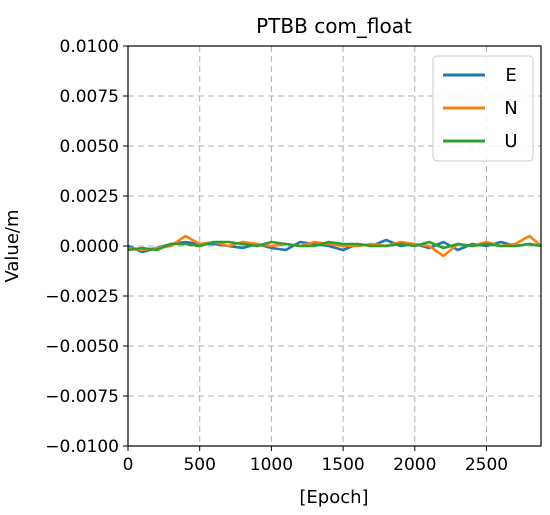  Describe the element at coordinates (510, 75) in the screenshot. I see `legend-label-e: E` at that location.